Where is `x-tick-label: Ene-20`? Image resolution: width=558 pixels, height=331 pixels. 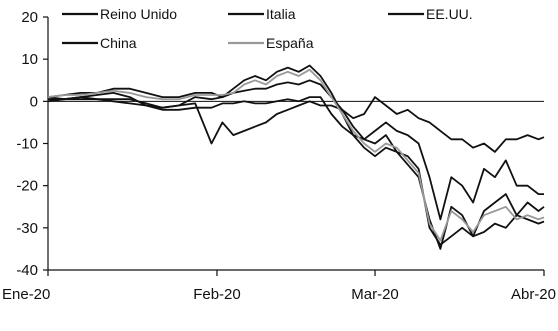
x-tick-label: Ene-20 is located at coordinates (26, 294).